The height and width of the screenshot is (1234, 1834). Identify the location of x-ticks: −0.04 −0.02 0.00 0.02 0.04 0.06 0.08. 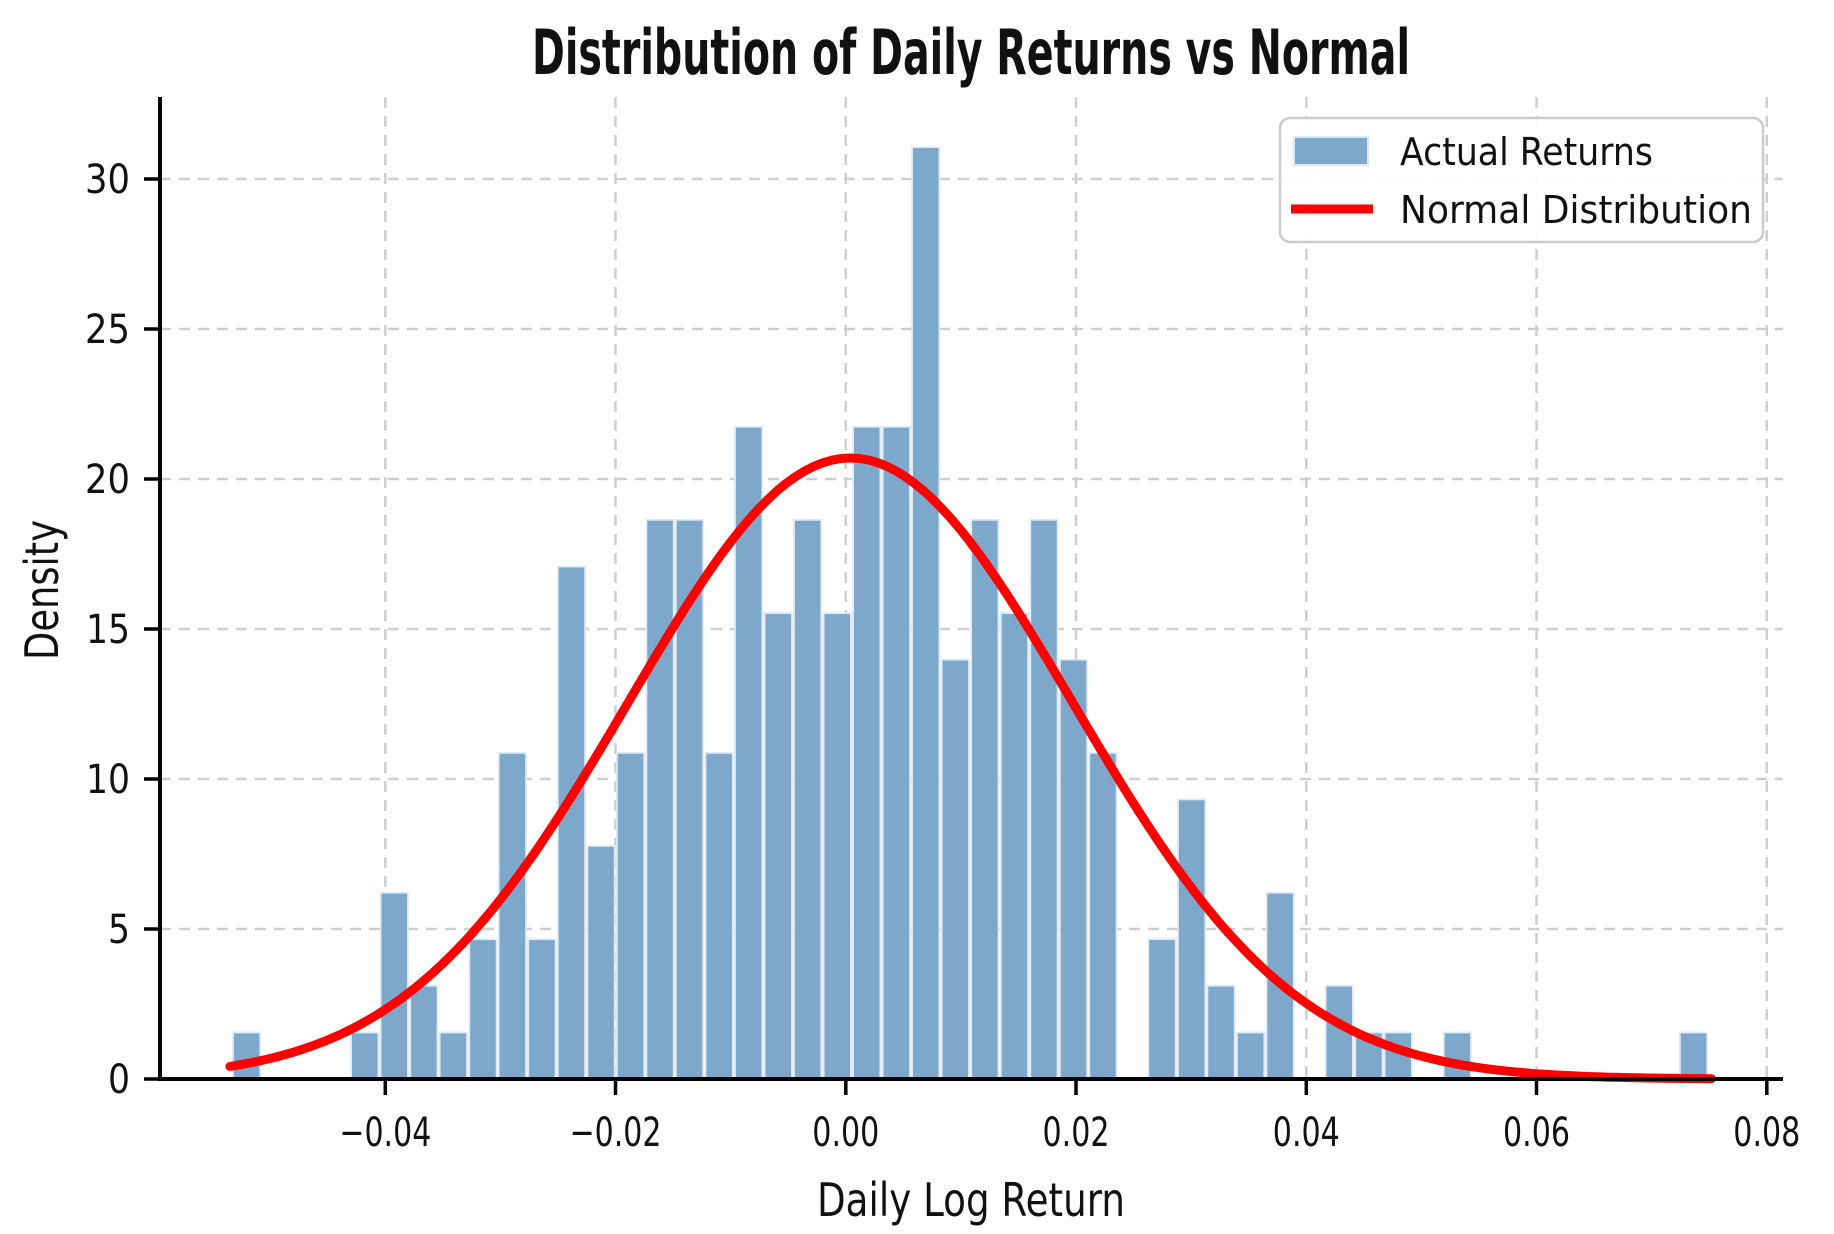
(1069, 1118).